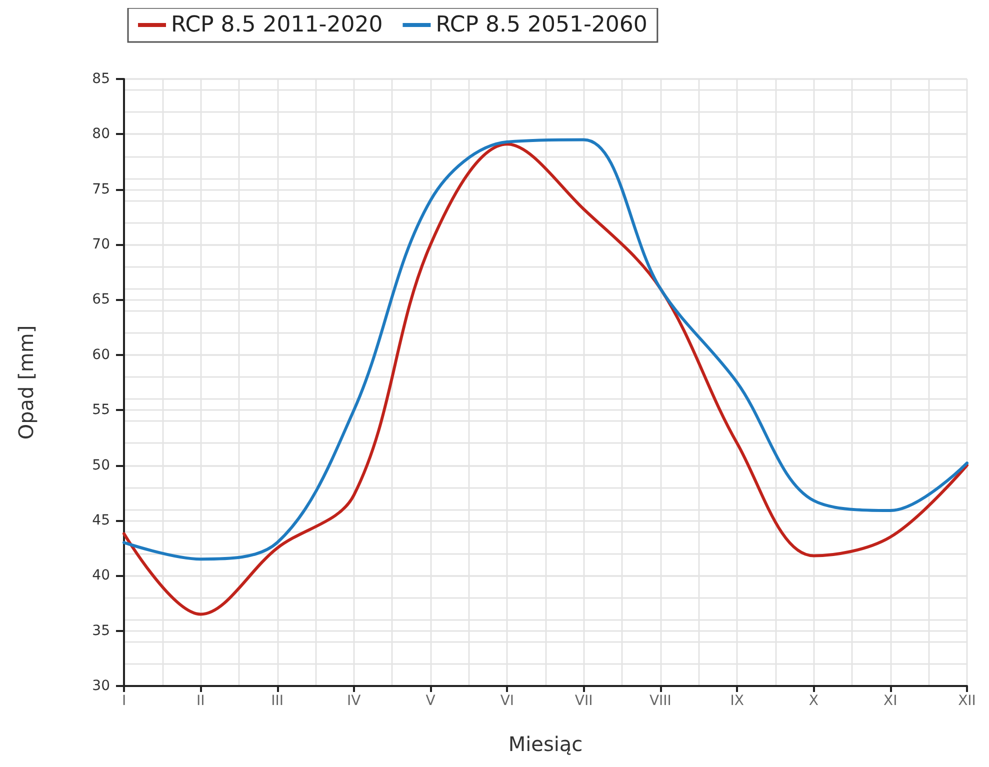  I want to click on y-tick-label: 40, so click(101, 576).